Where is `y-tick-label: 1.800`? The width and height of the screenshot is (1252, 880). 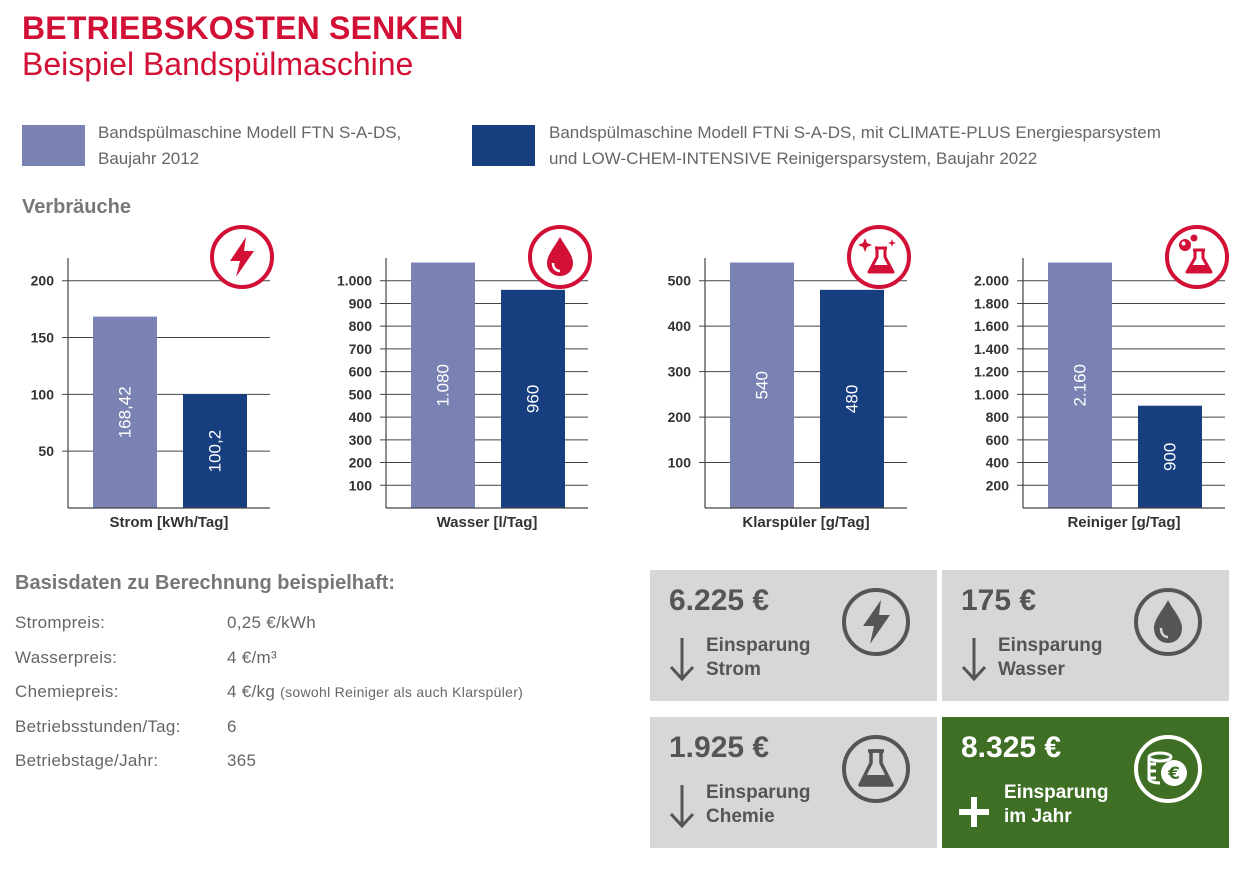
y-tick-label: 1.800 is located at coordinates (991, 303).